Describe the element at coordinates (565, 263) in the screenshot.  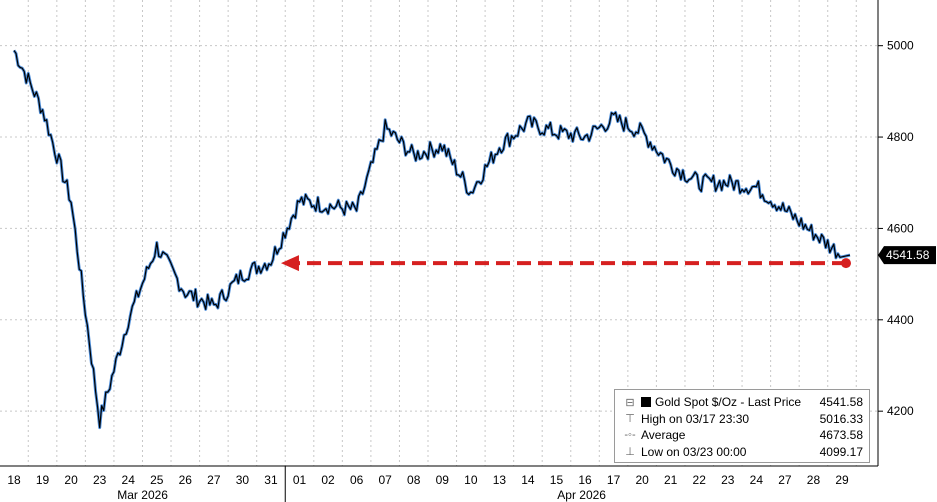
I see `last-price-arrow` at that location.